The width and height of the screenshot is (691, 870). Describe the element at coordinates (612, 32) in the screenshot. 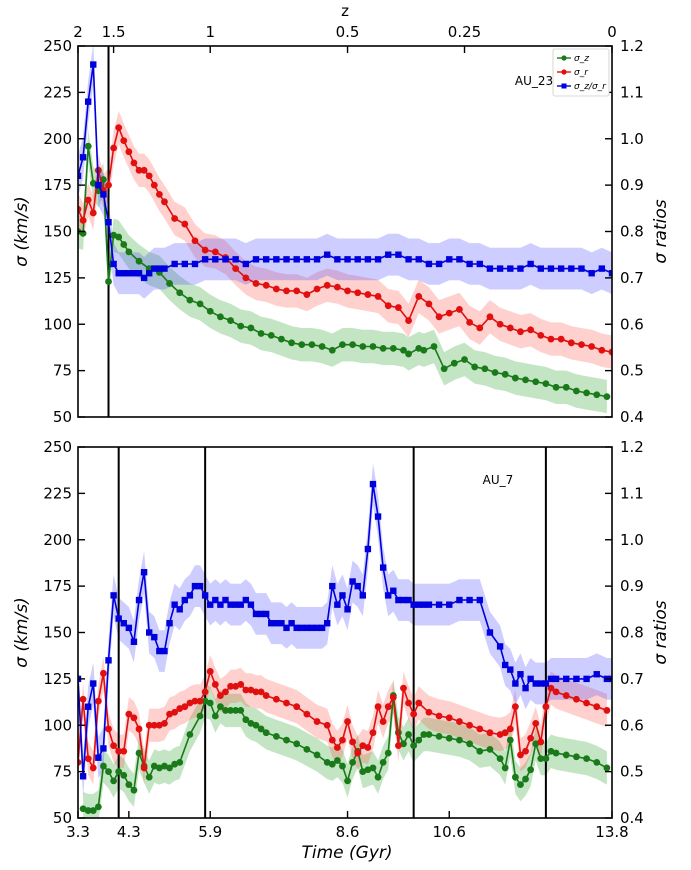

I see `top-x-tick-label: 0` at that location.